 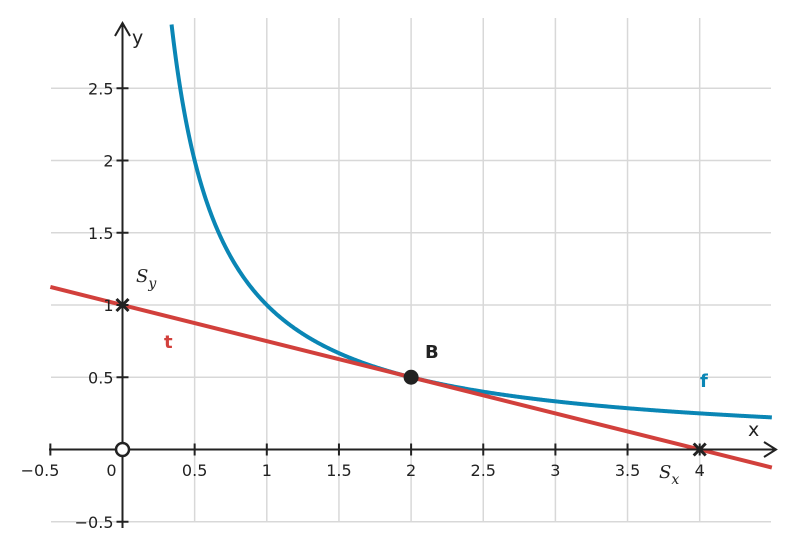 I want to click on x-axis-label: x, so click(x=753, y=430).